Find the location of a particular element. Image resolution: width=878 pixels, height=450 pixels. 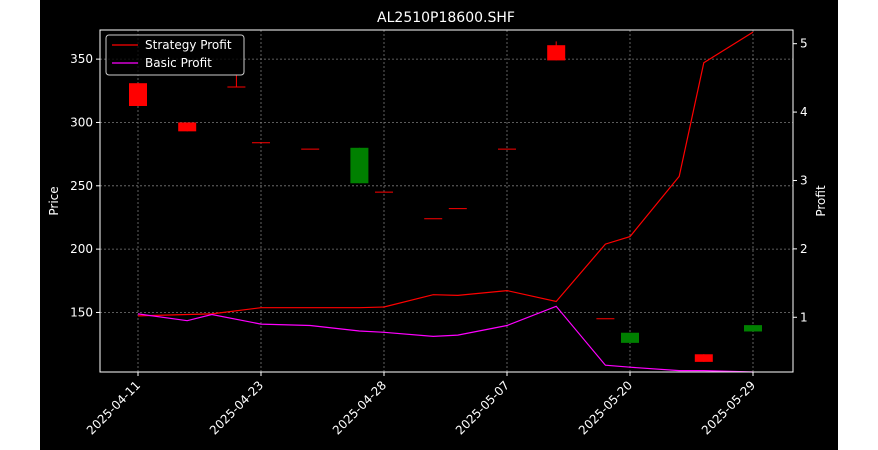

left-axis: 150 200 250 300 350 is located at coordinates (85, 185).